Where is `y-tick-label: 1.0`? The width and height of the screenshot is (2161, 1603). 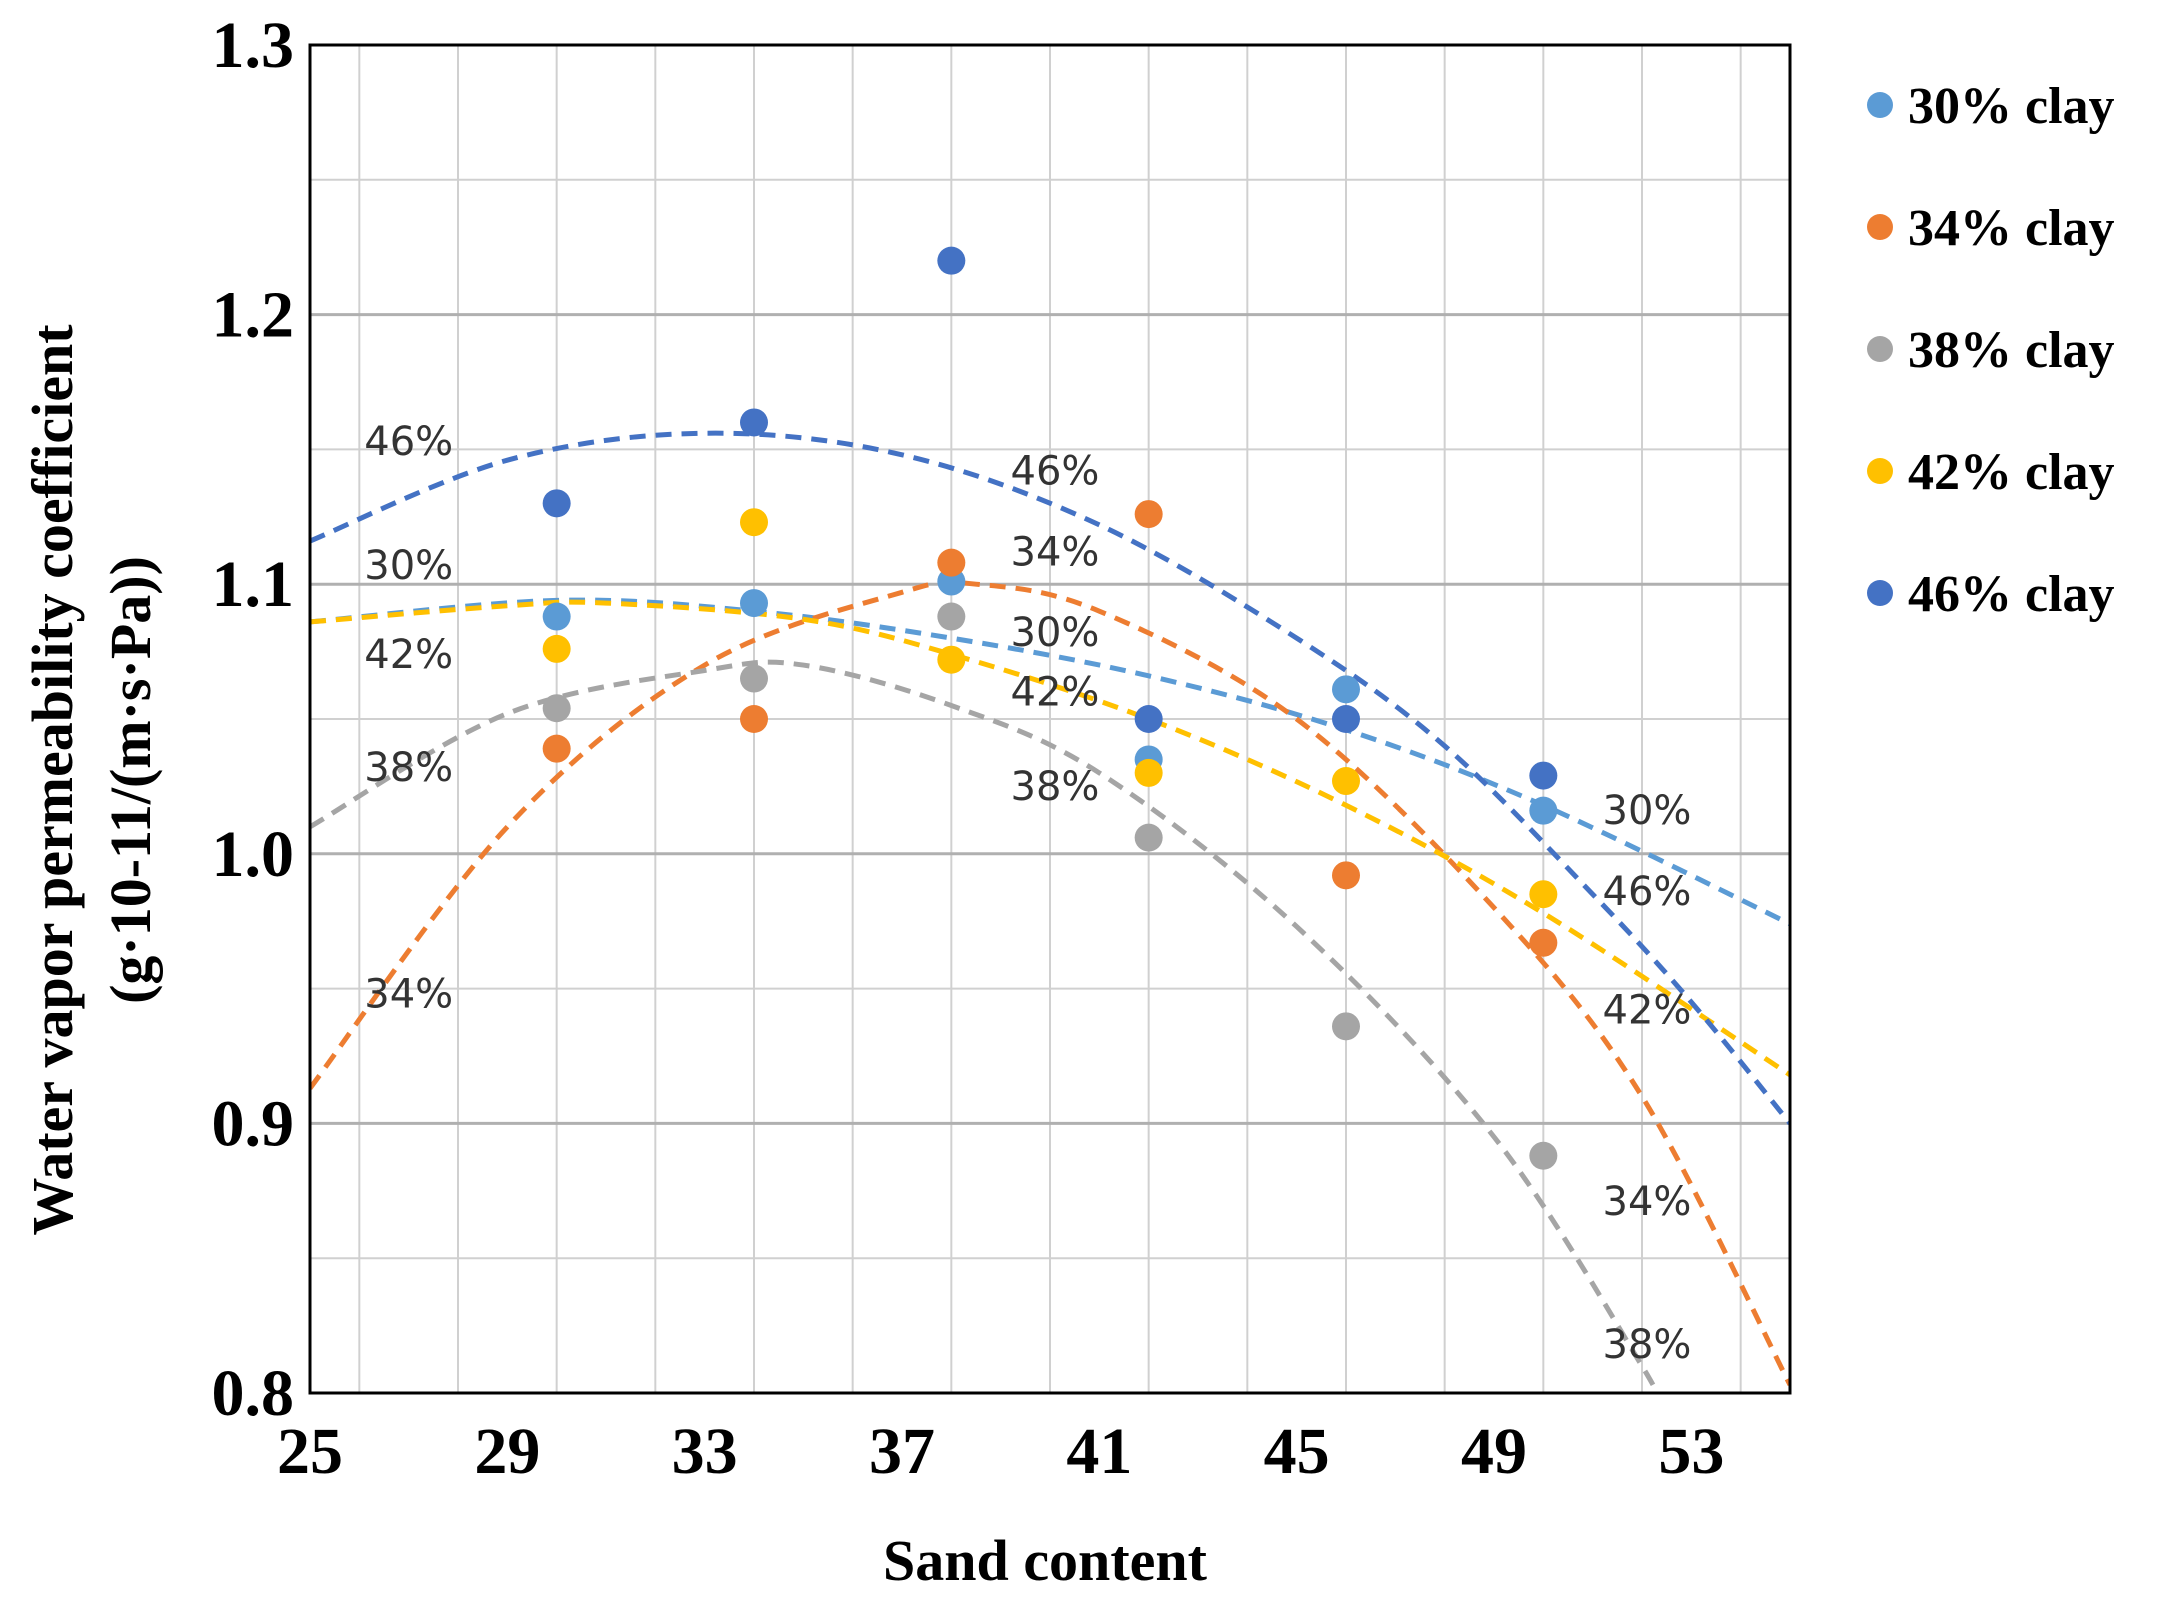
y-tick-label: 1.0 is located at coordinates (253, 854).